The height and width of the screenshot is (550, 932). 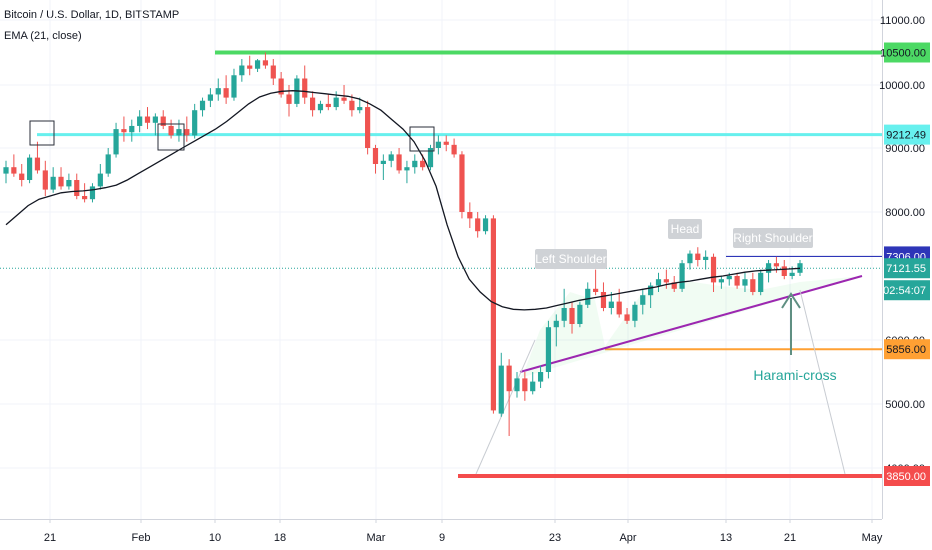 What do you see at coordinates (691, 324) in the screenshot?
I see `ascending-trendline` at bounding box center [691, 324].